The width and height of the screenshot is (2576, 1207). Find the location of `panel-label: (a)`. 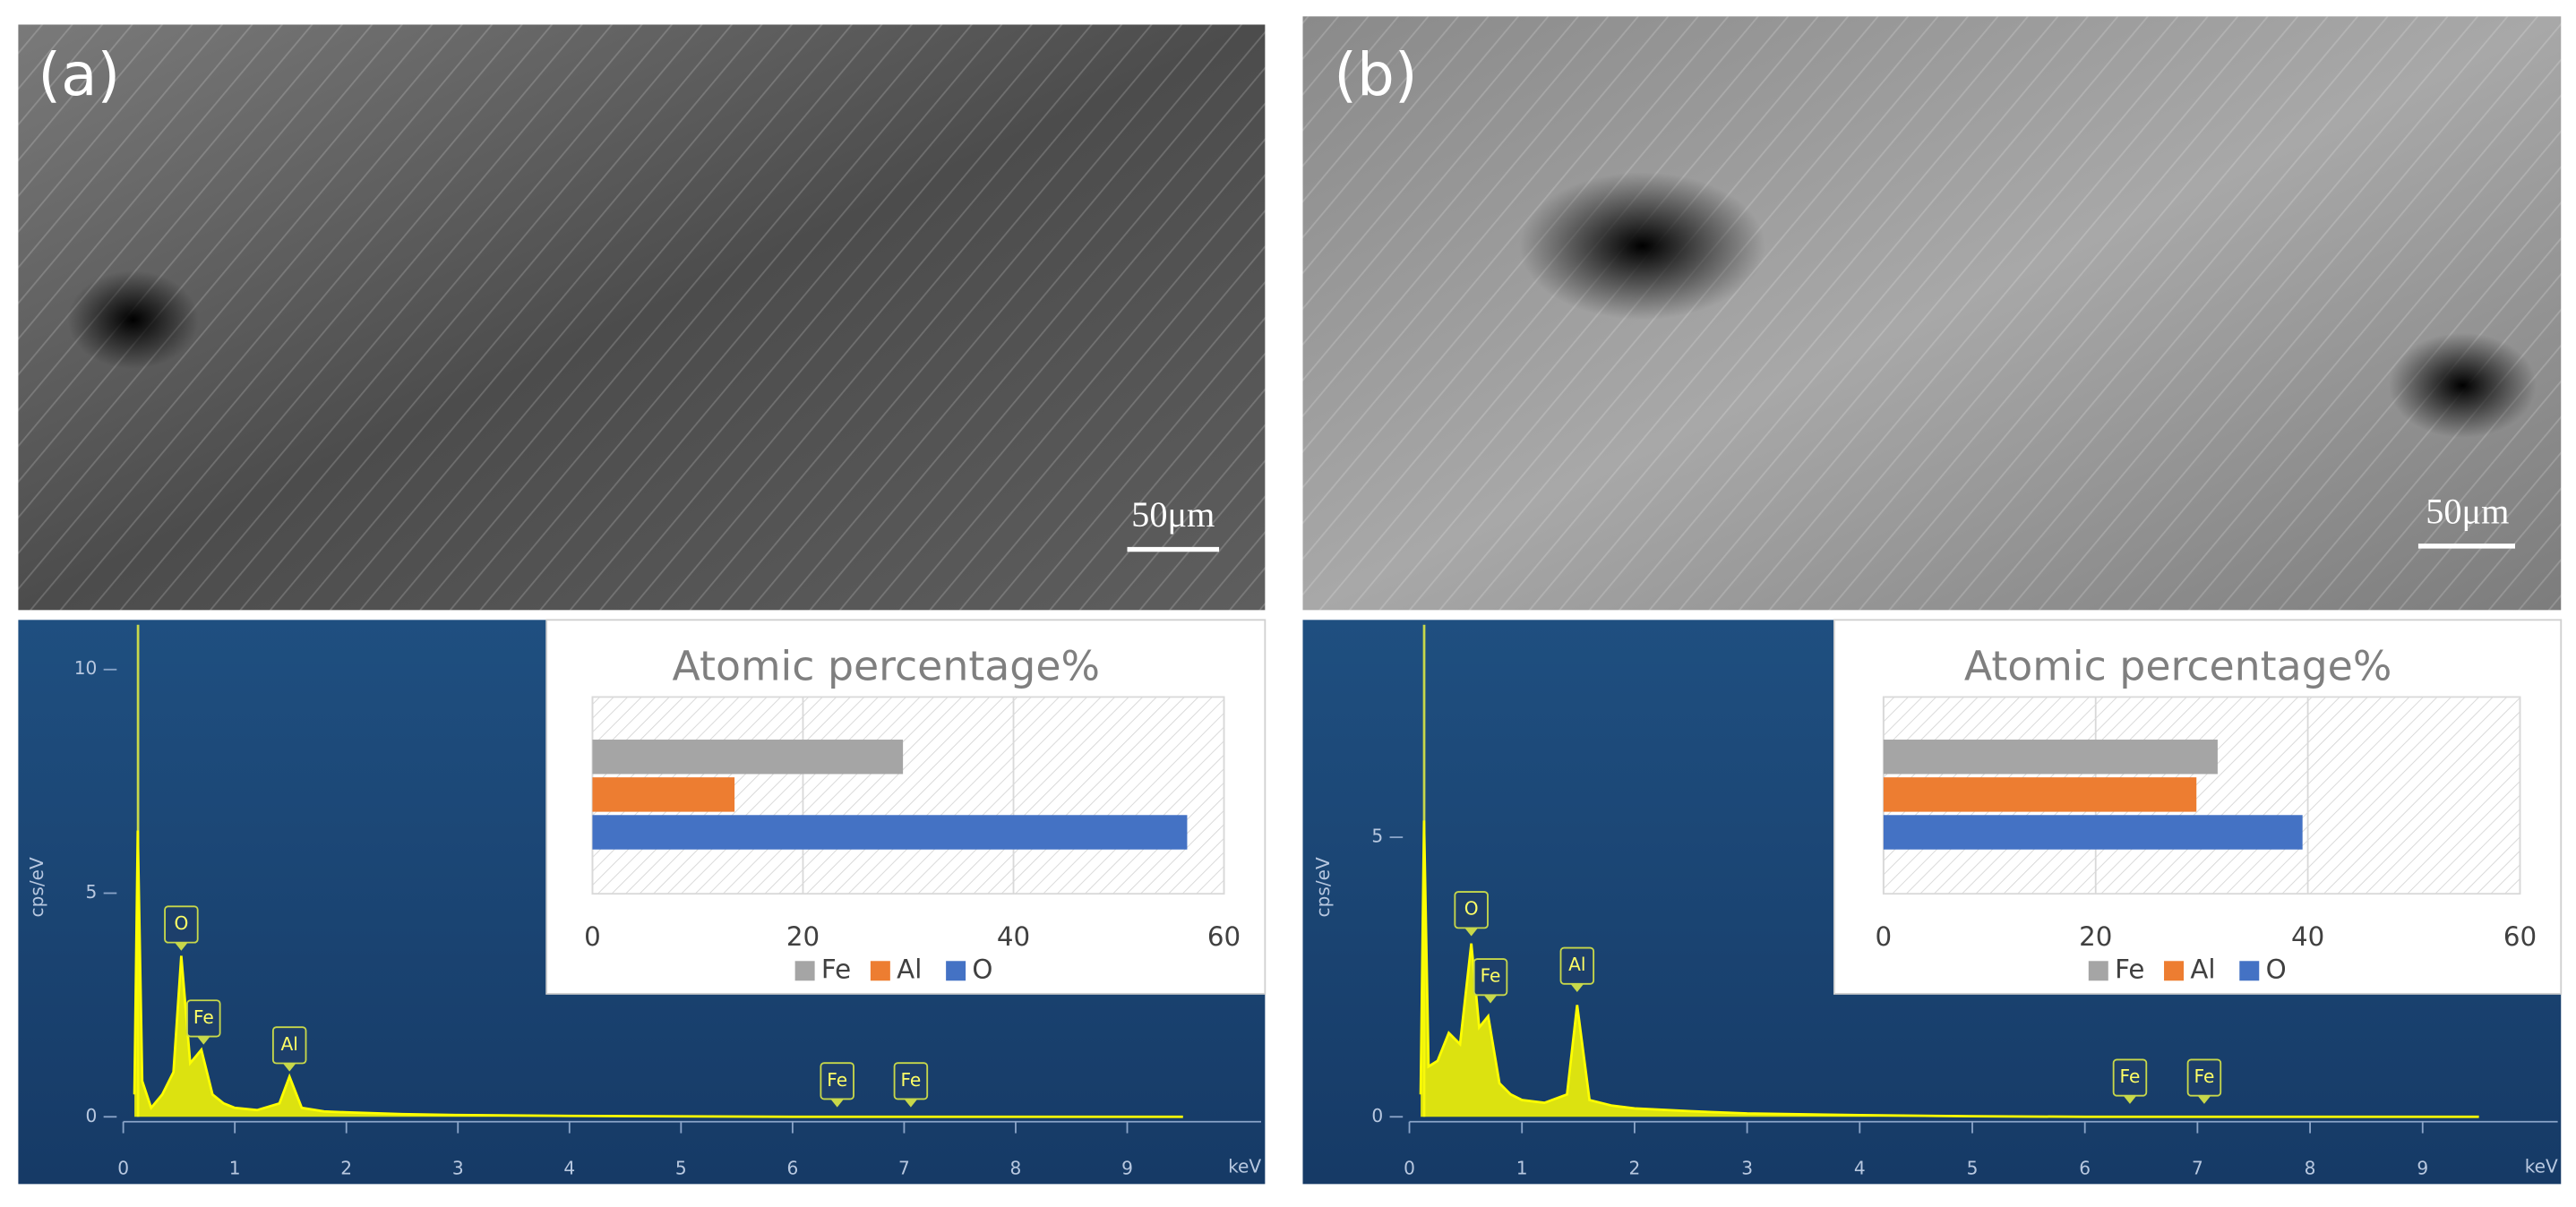

panel-label: (a) is located at coordinates (79, 74).